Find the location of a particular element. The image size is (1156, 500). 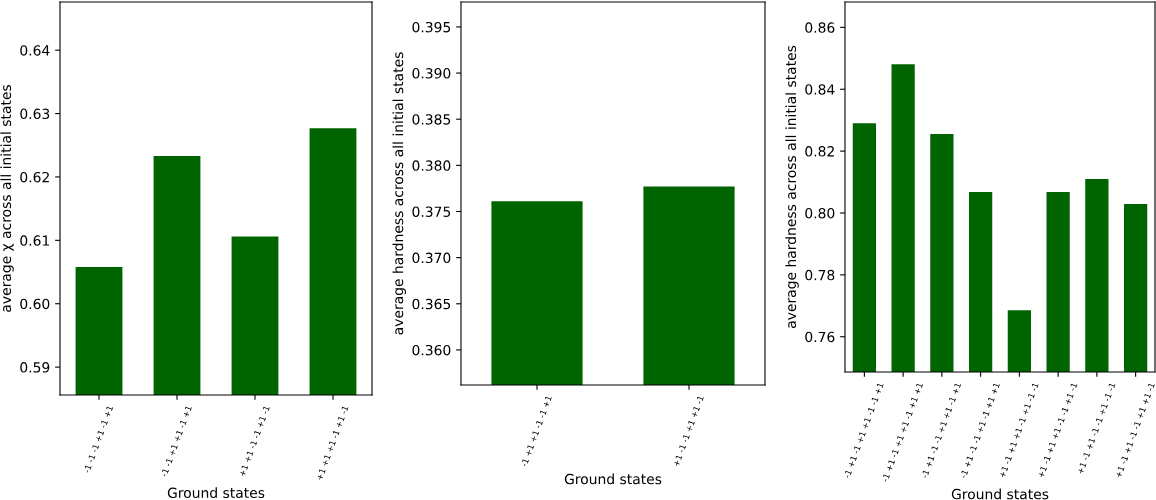

y-tick-label: 0.60 is located at coordinates (35, 304).